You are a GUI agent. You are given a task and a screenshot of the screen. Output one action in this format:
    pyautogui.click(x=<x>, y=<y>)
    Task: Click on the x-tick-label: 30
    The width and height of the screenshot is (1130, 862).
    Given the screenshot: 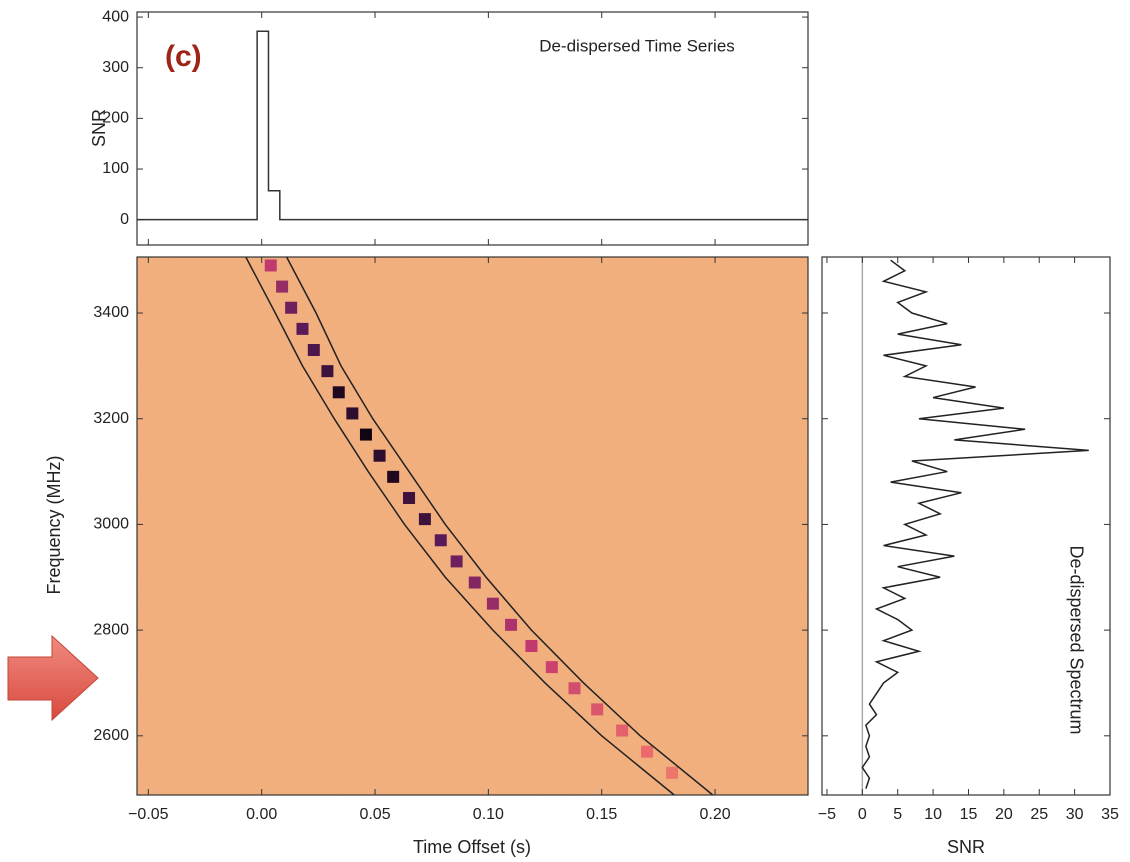 What is the action you would take?
    pyautogui.click(x=1075, y=814)
    